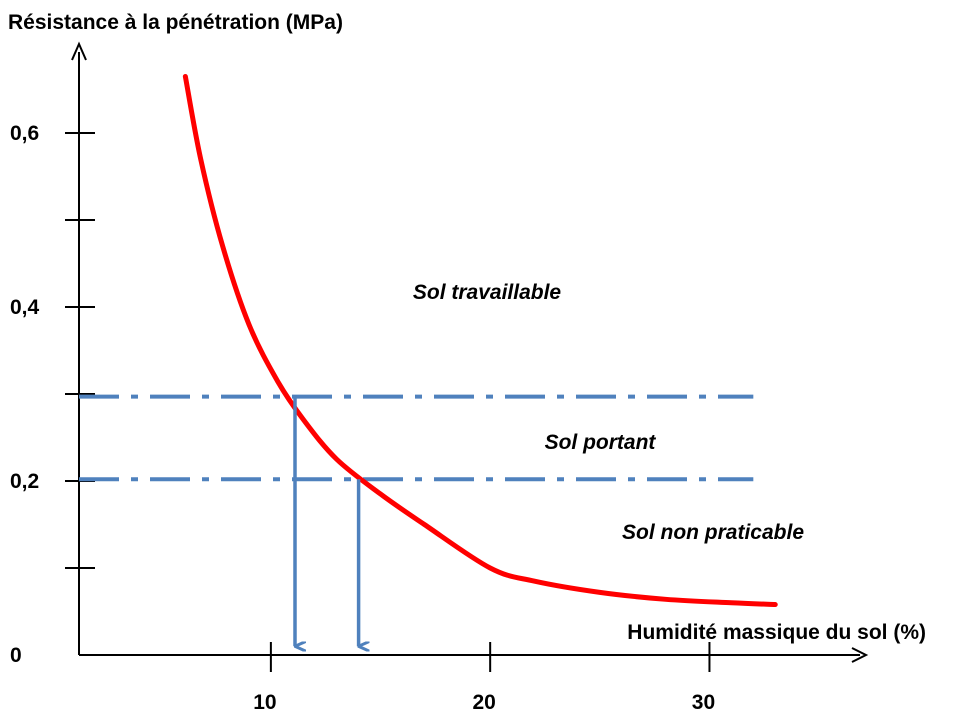 The image size is (960, 720). What do you see at coordinates (24, 133) in the screenshot?
I see `y-tick-label: 0,6` at bounding box center [24, 133].